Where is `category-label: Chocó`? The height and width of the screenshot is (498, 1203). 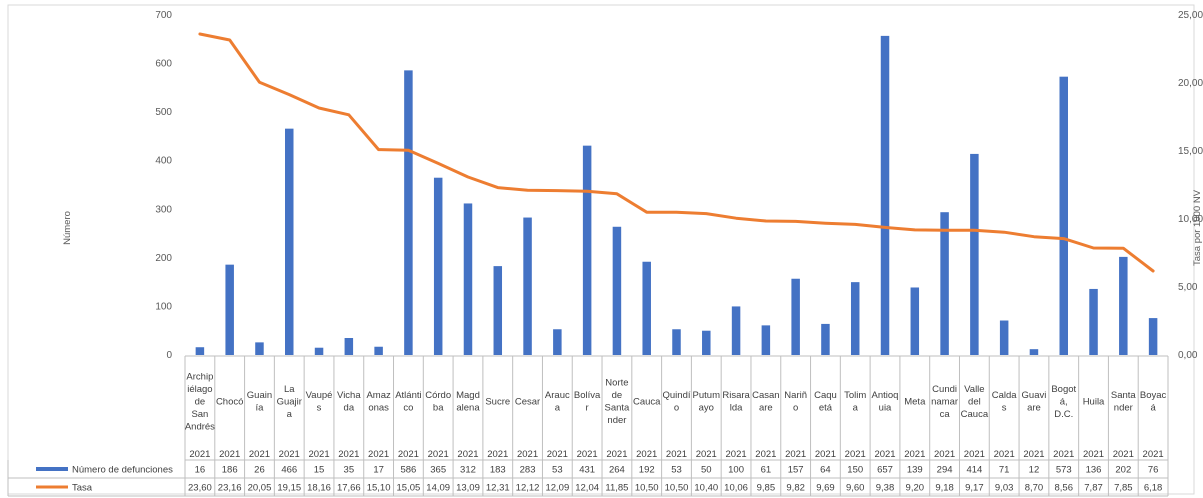
category-label: Chocó is located at coordinates (229, 401).